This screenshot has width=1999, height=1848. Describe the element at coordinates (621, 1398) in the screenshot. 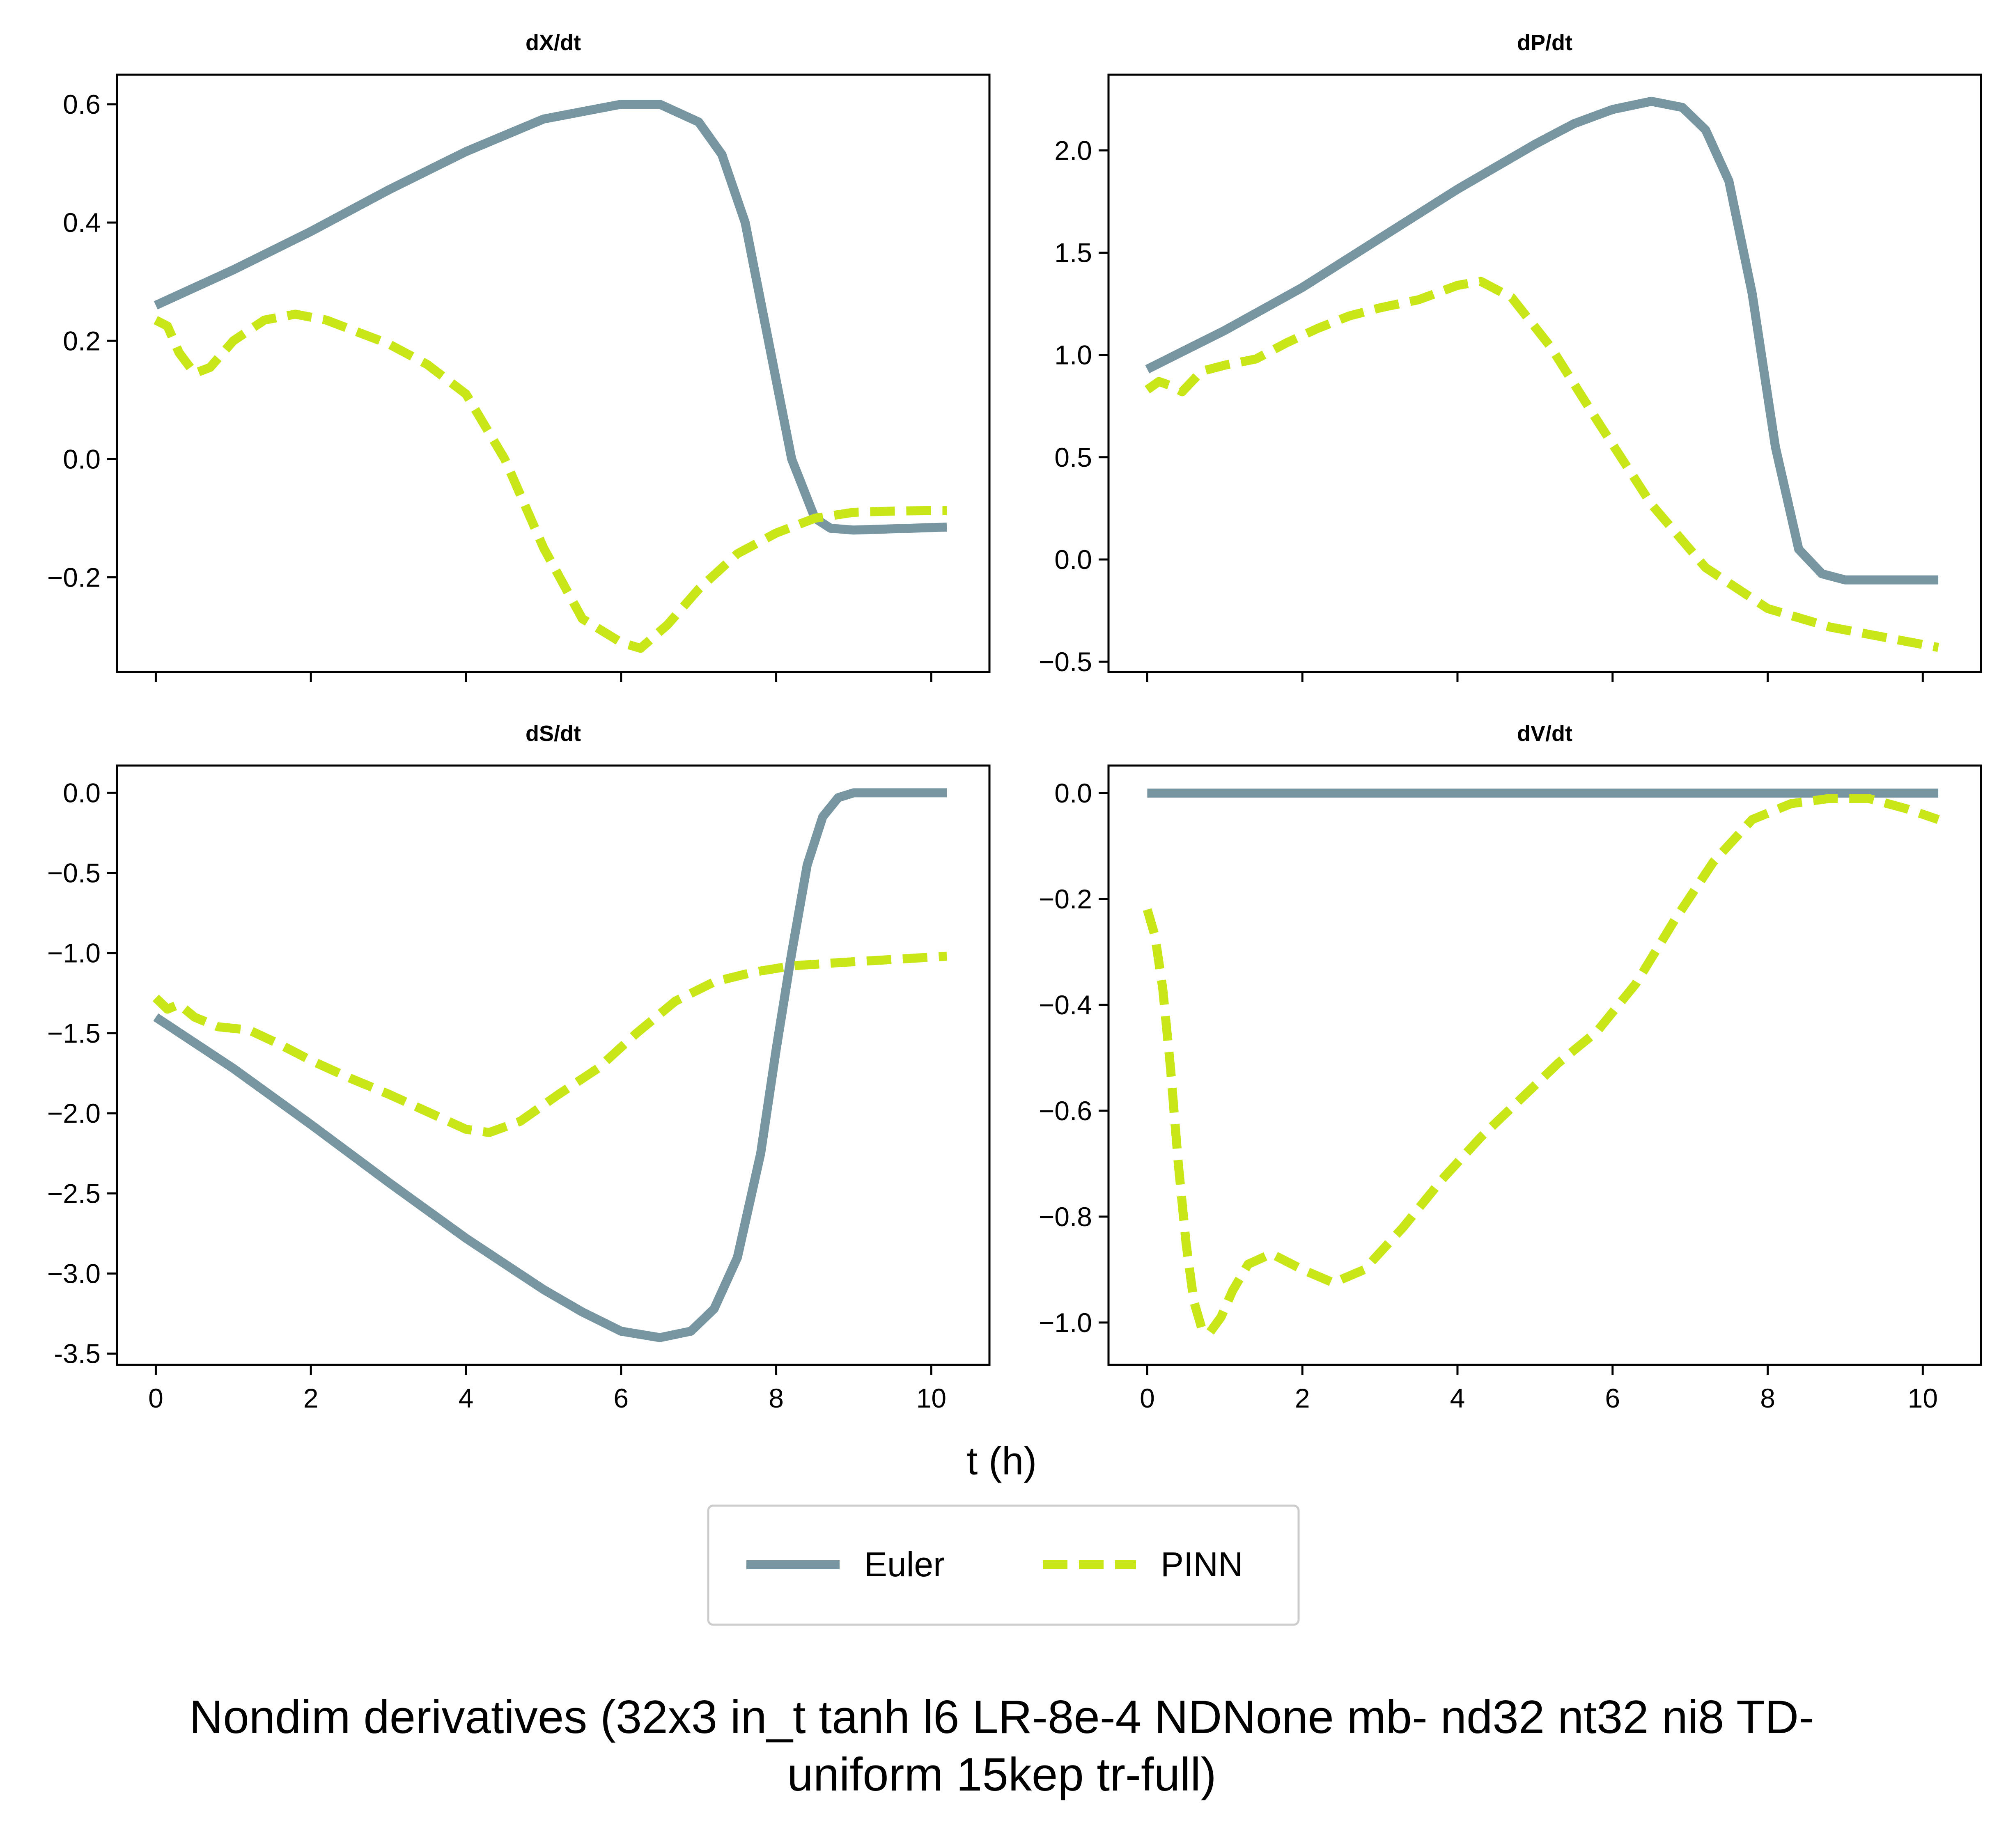

I see `x-tick-label-dsdt: 6` at that location.